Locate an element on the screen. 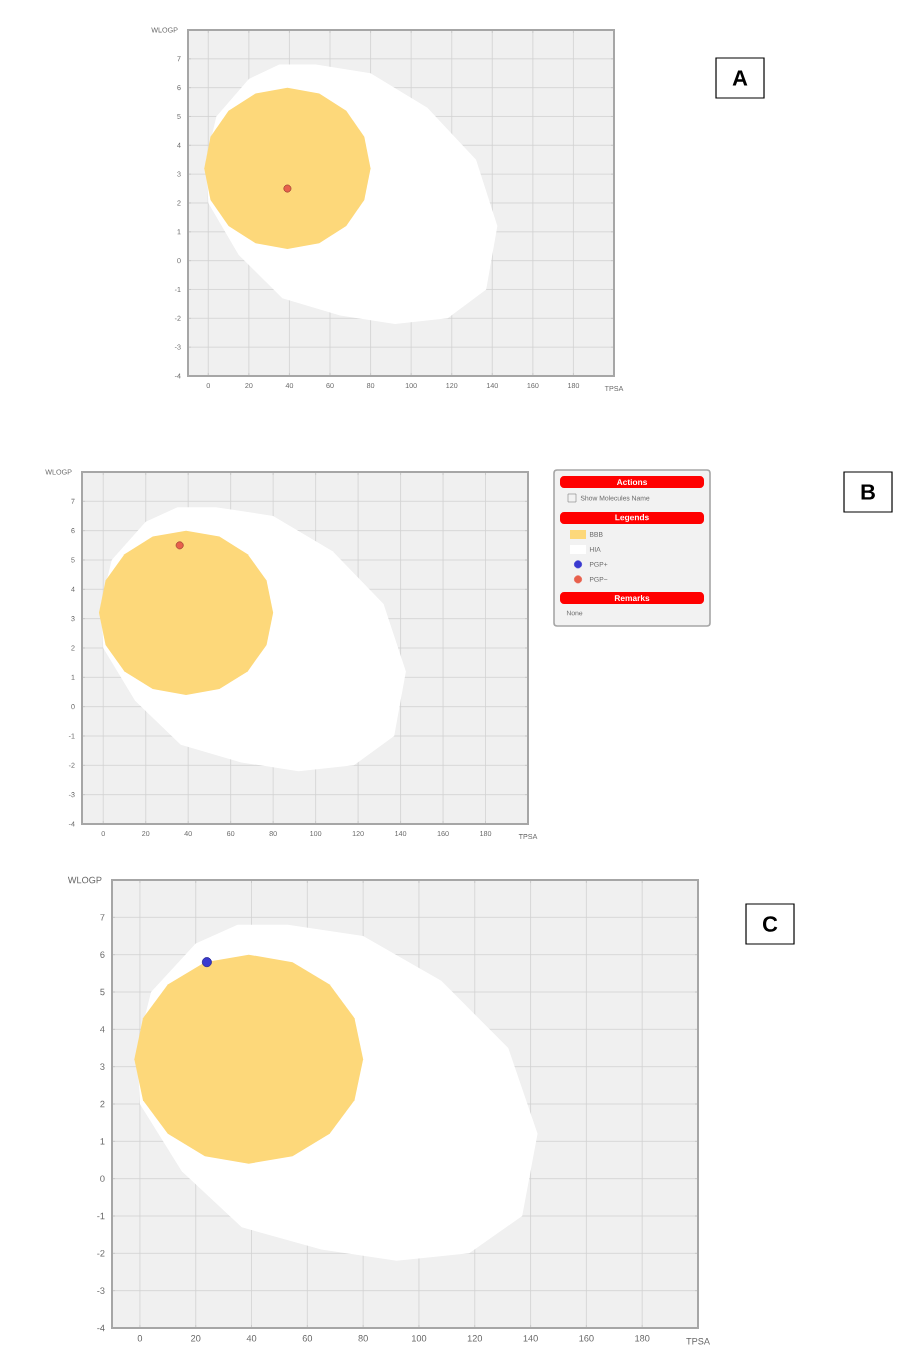 This screenshot has height=1364, width=898. text: C is located at coordinates (770, 924).